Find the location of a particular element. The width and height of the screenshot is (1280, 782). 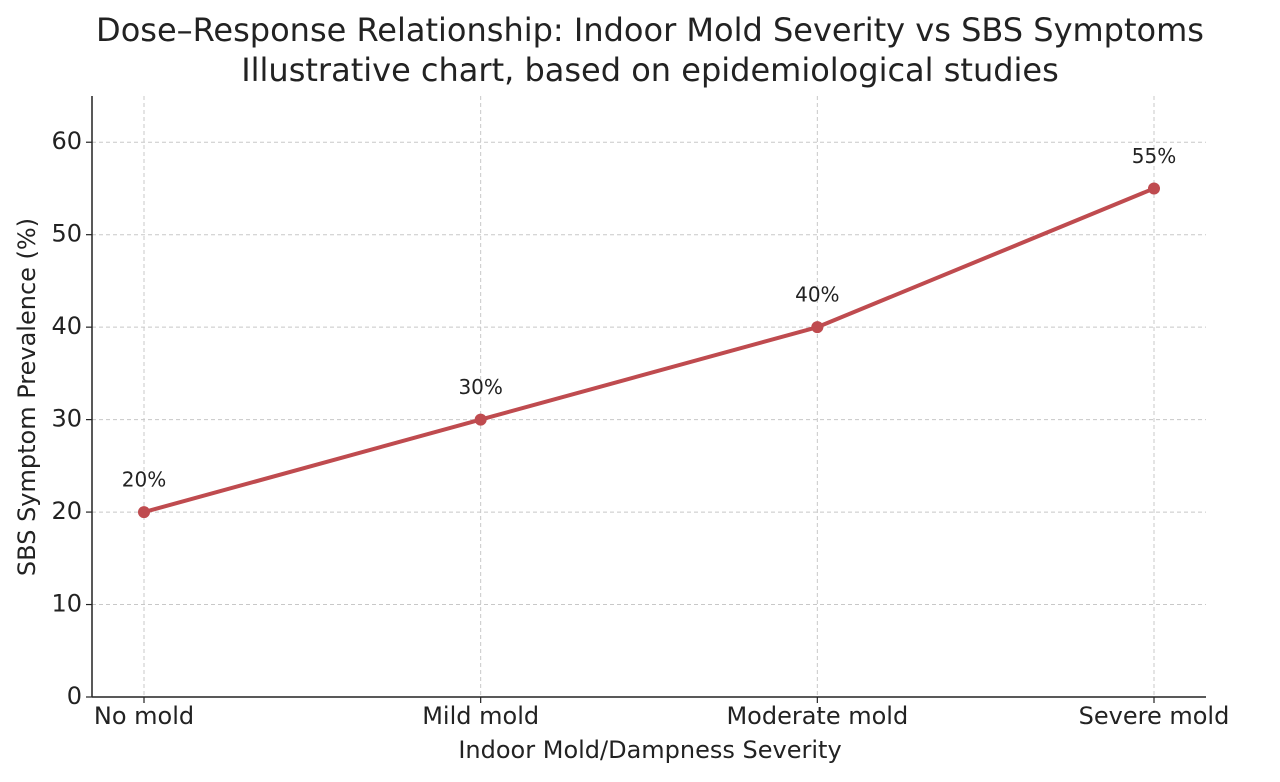

y-tick-label: 20 is located at coordinates (66, 511).